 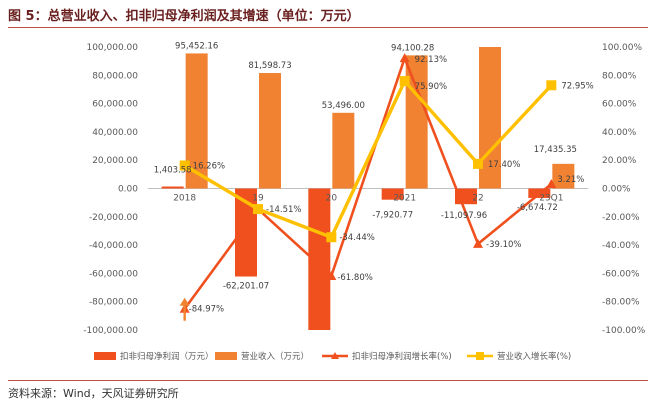 I want to click on x-tick-label: 2021, so click(x=404, y=199).